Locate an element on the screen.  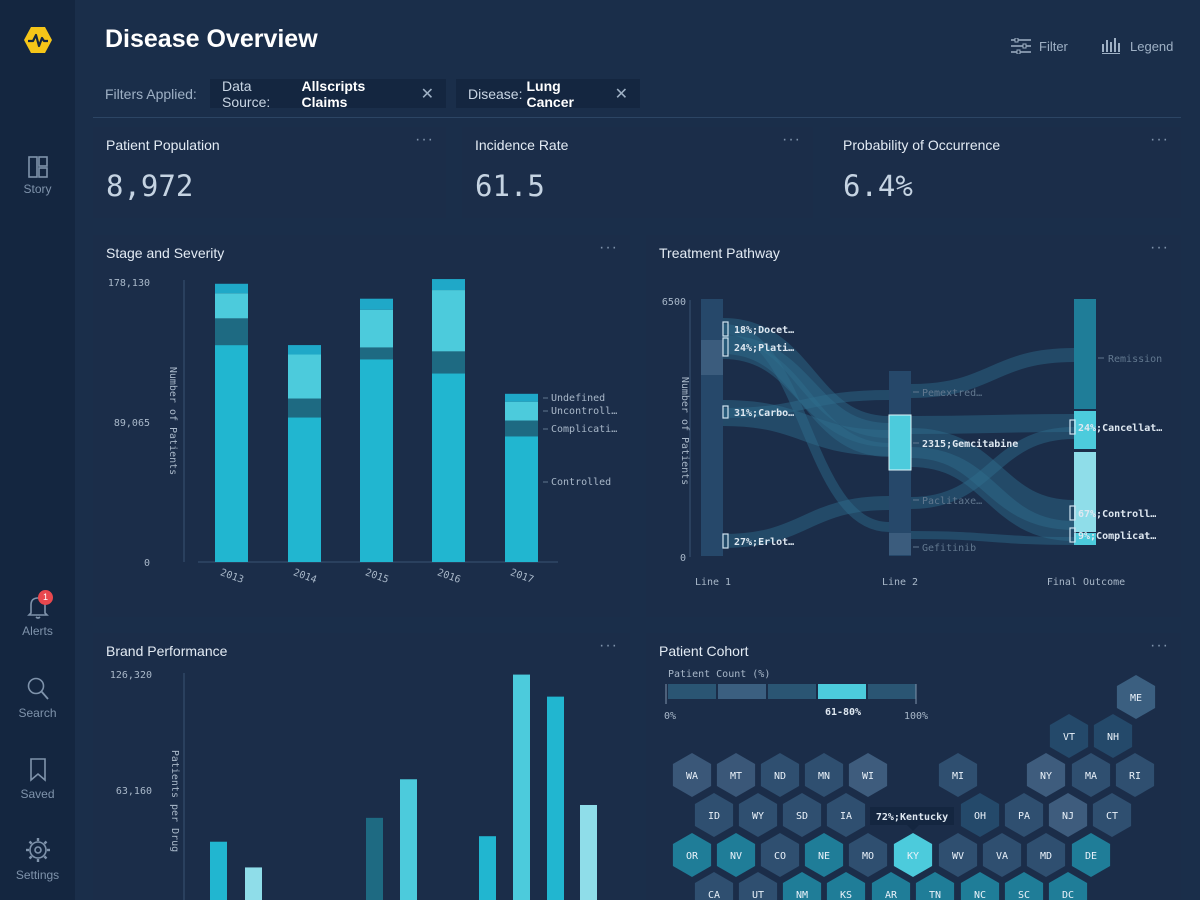
sankey-node-remission is located at coordinates (1085, 354).